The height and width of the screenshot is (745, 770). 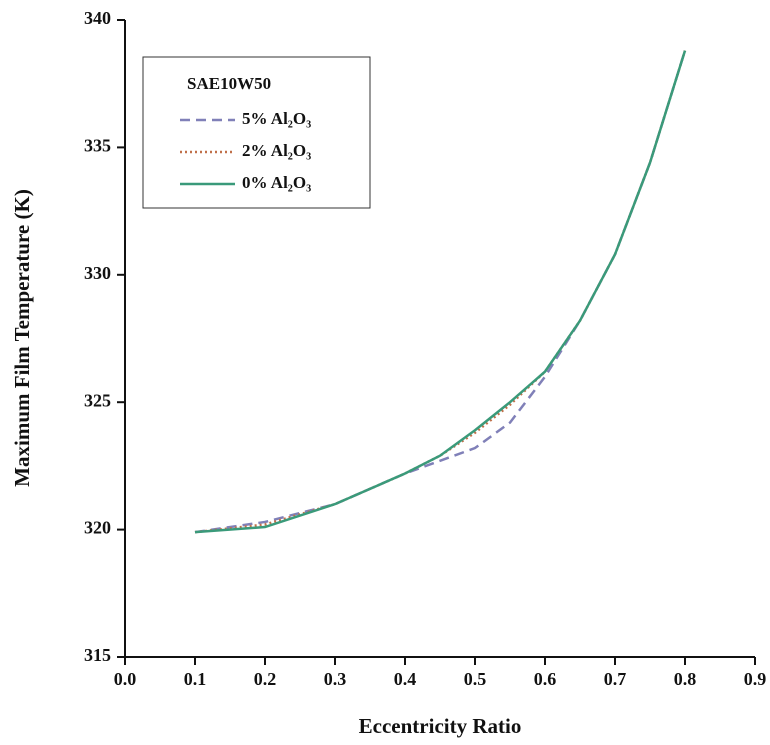 What do you see at coordinates (97, 400) in the screenshot?
I see `y-tick-label: 325` at bounding box center [97, 400].